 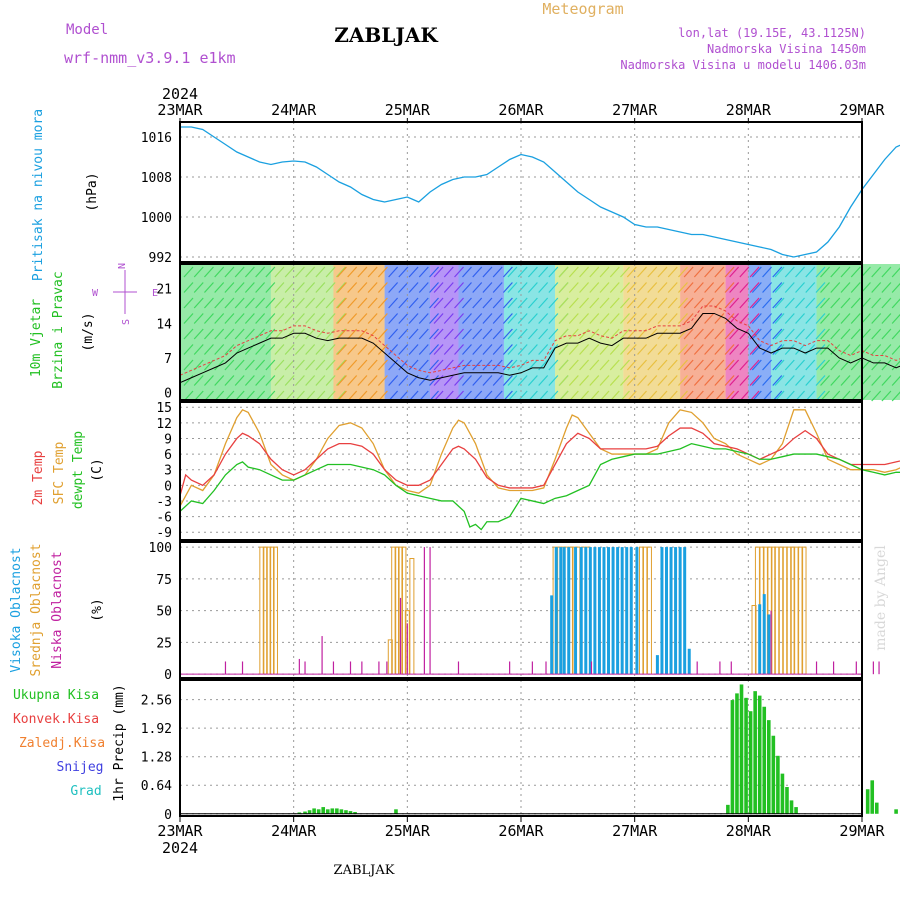 I want to click on sfc-line, so click(x=539, y=457).